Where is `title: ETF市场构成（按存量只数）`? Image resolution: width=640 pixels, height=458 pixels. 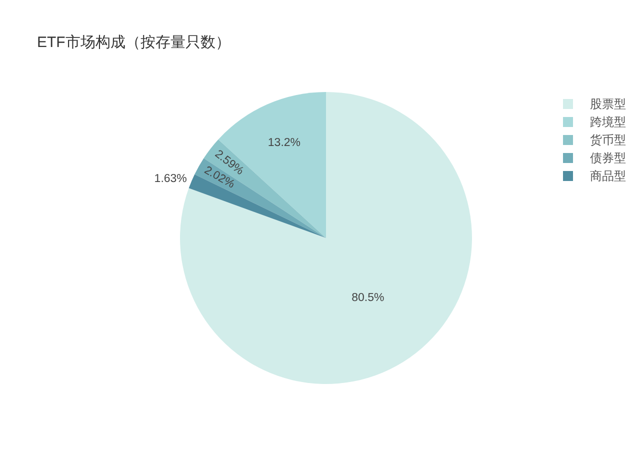
title: ETF市场构成（按存量只数） is located at coordinates (133, 42).